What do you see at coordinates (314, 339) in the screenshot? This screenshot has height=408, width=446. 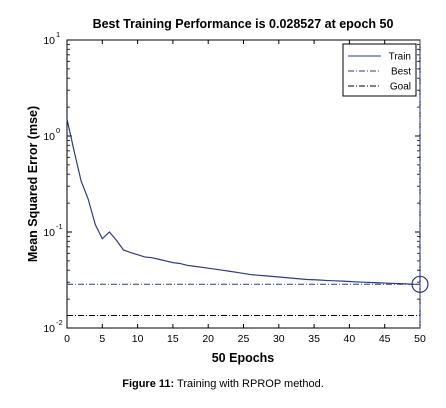 I see `x-tick-label: 35` at bounding box center [314, 339].